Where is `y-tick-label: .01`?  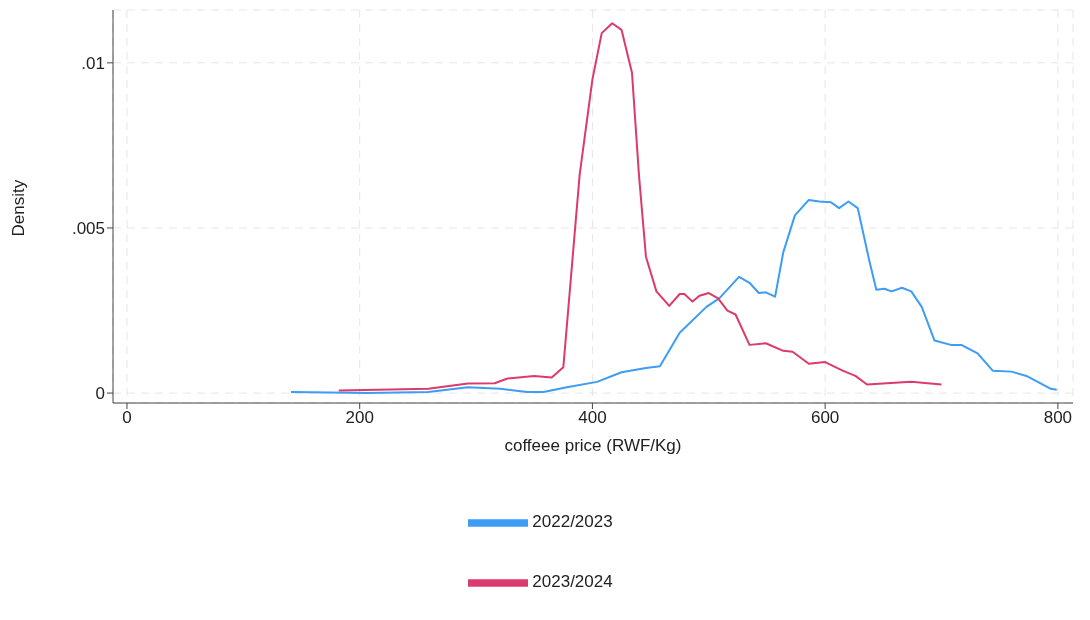 y-tick-label: .01 is located at coordinates (93, 63).